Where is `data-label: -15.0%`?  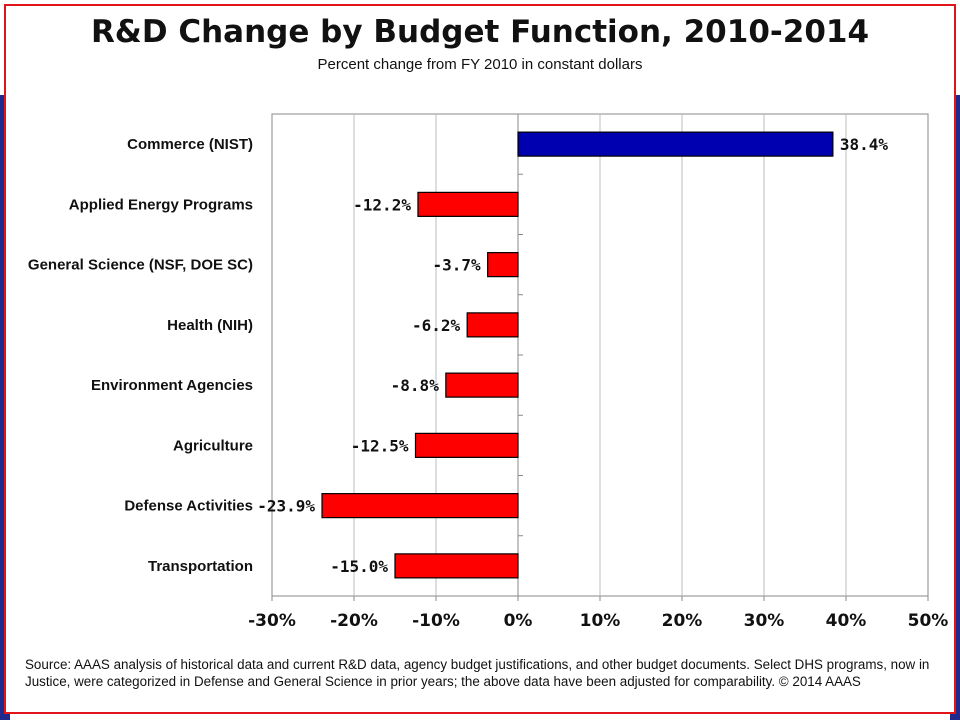
data-label: -15.0% is located at coordinates (359, 566).